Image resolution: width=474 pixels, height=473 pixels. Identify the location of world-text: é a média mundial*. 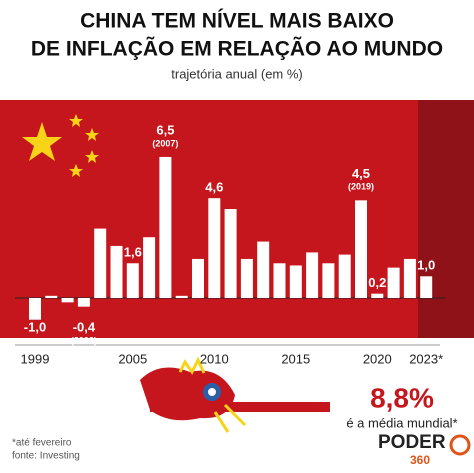
(401, 422).